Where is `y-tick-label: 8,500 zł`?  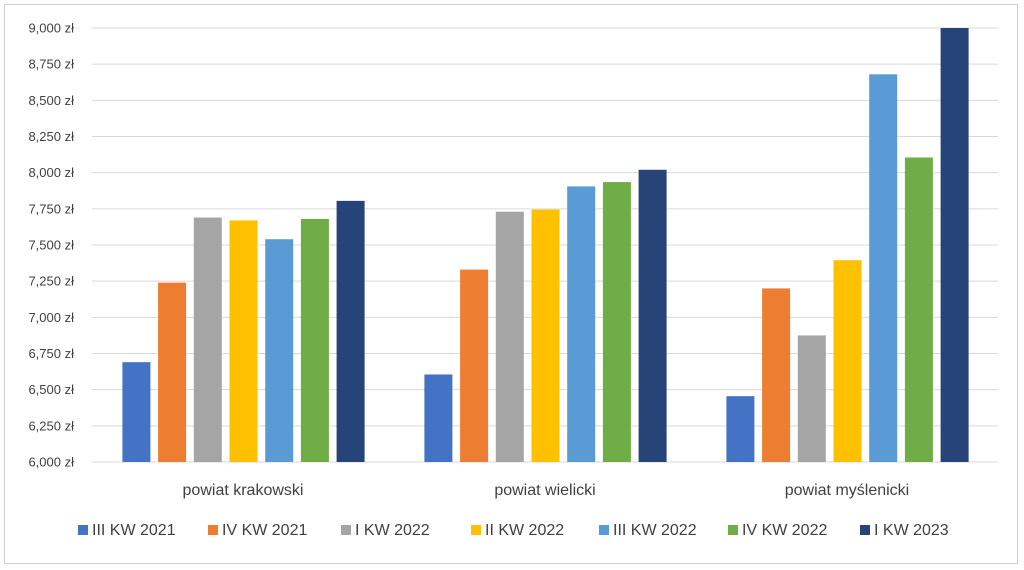 y-tick-label: 8,500 zł is located at coordinates (51, 100).